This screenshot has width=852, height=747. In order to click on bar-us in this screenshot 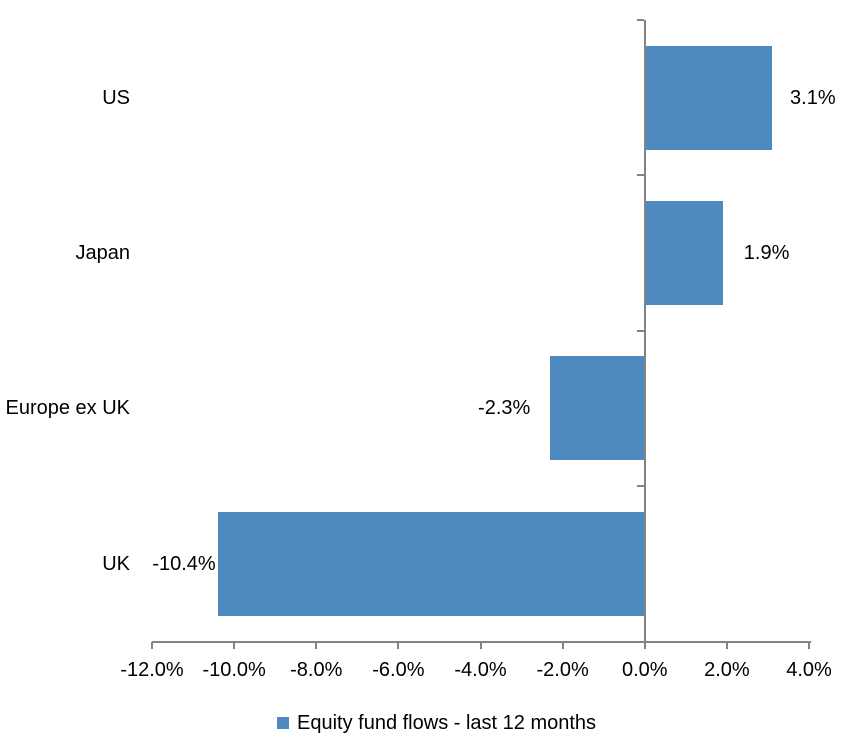, I will do `click(708, 97)`.